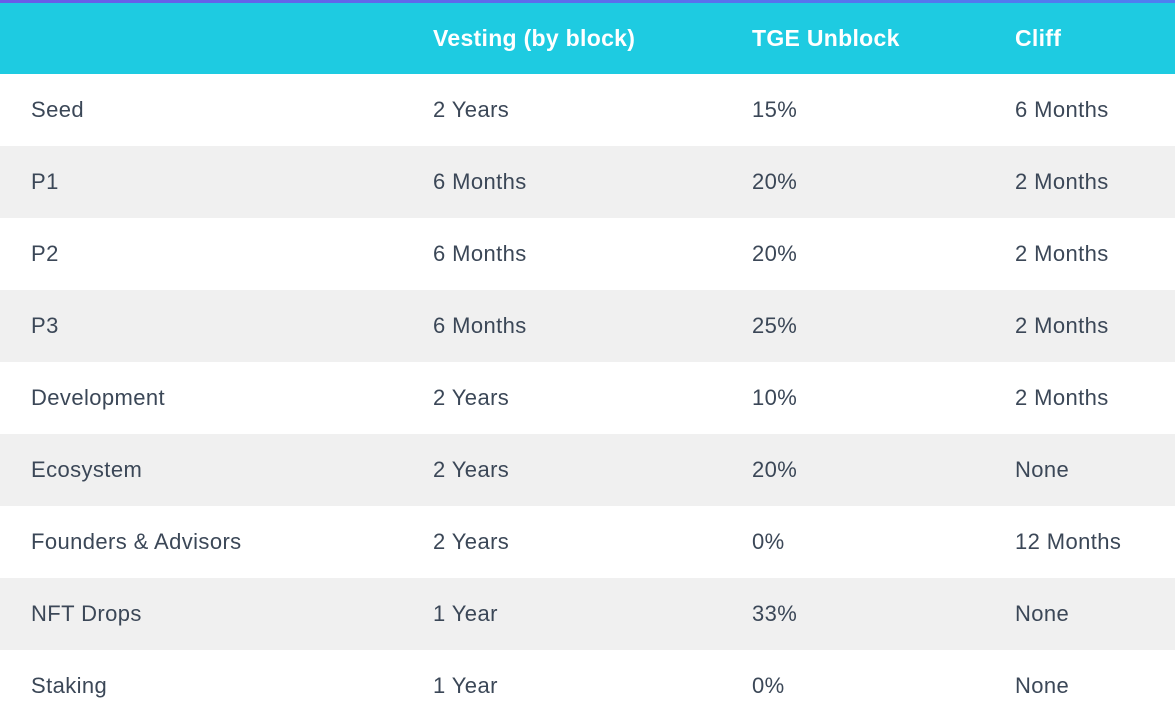 This screenshot has height=719, width=1175. What do you see at coordinates (587, 110) in the screenshot?
I see `table-row: Seed 2 Years 15% 6 Months` at bounding box center [587, 110].